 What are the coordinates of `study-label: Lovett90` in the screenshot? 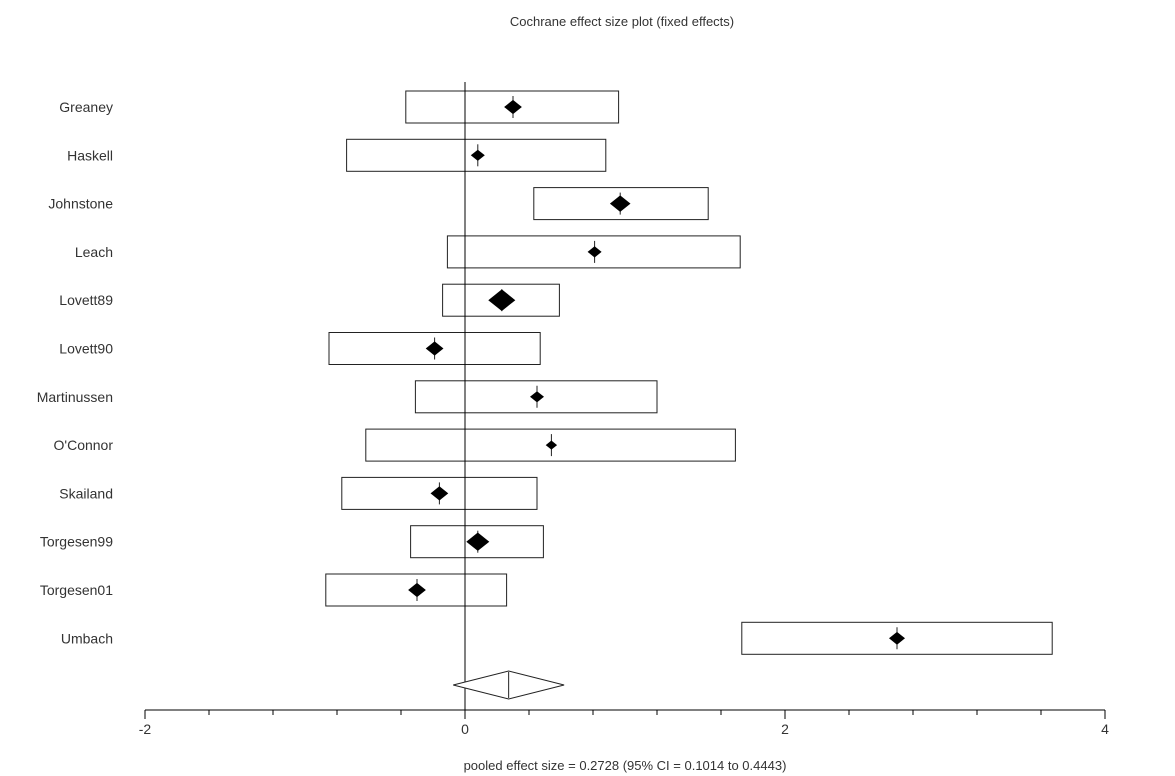 It's located at (86, 349).